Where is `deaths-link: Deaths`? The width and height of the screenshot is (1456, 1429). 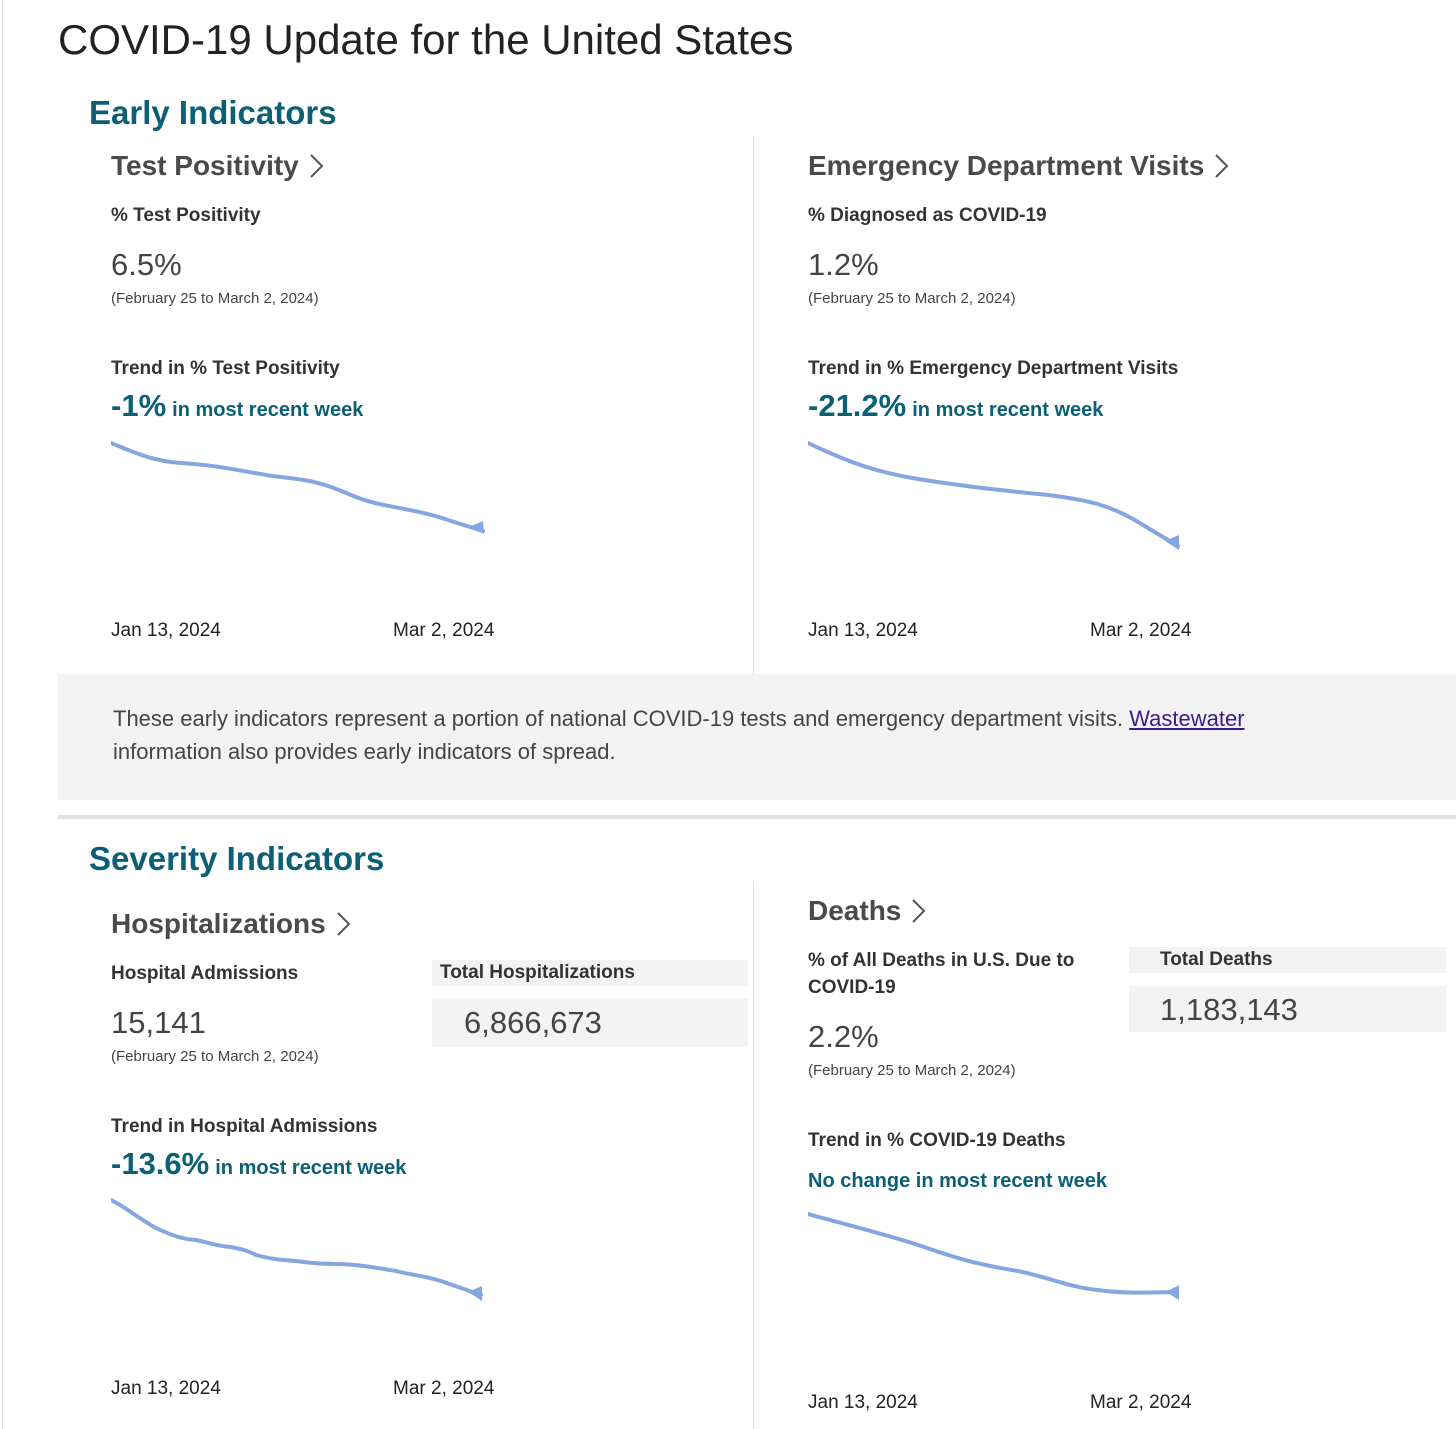 deaths-link: Deaths is located at coordinates (868, 911).